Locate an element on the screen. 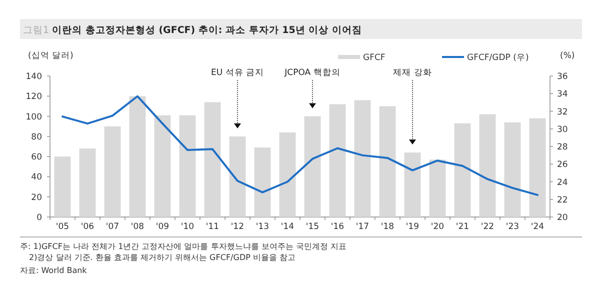 This screenshot has width=600, height=287. y2-tick-label: 34 is located at coordinates (562, 95).